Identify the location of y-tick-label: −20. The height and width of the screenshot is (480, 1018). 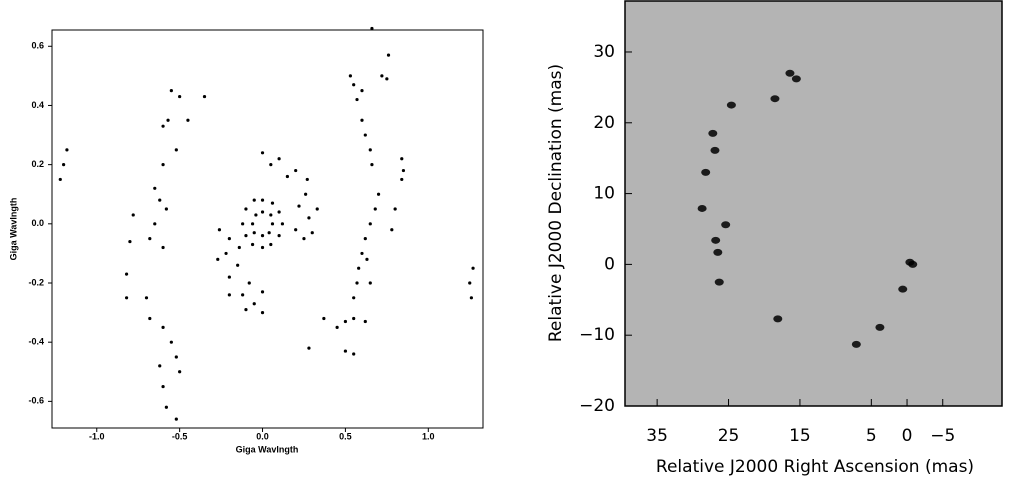
(597, 406).